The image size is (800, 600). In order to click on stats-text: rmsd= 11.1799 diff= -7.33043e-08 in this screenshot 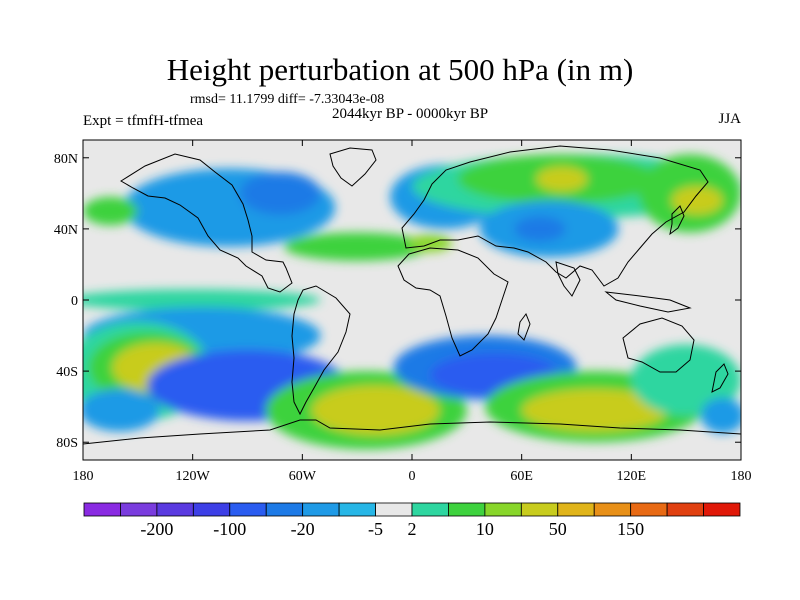, I will do `click(287, 99)`.